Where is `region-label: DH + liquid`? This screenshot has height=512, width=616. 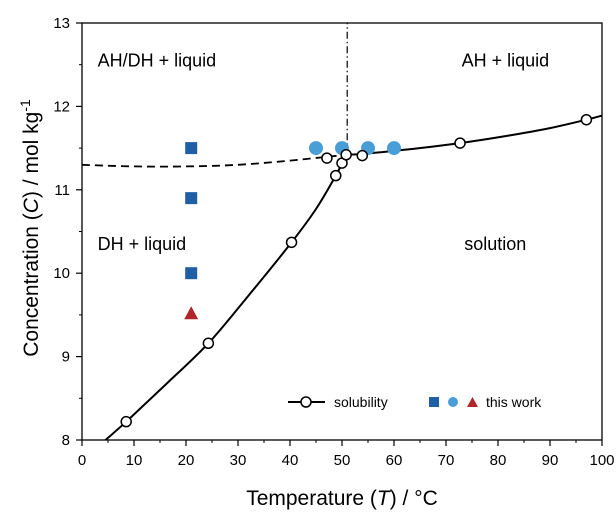 region-label: DH + liquid is located at coordinates (142, 244).